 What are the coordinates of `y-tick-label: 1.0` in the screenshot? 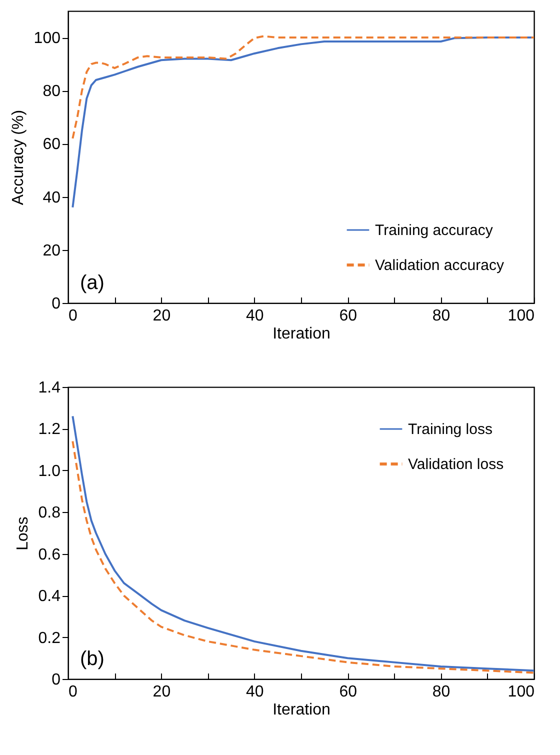 It's located at (49, 471).